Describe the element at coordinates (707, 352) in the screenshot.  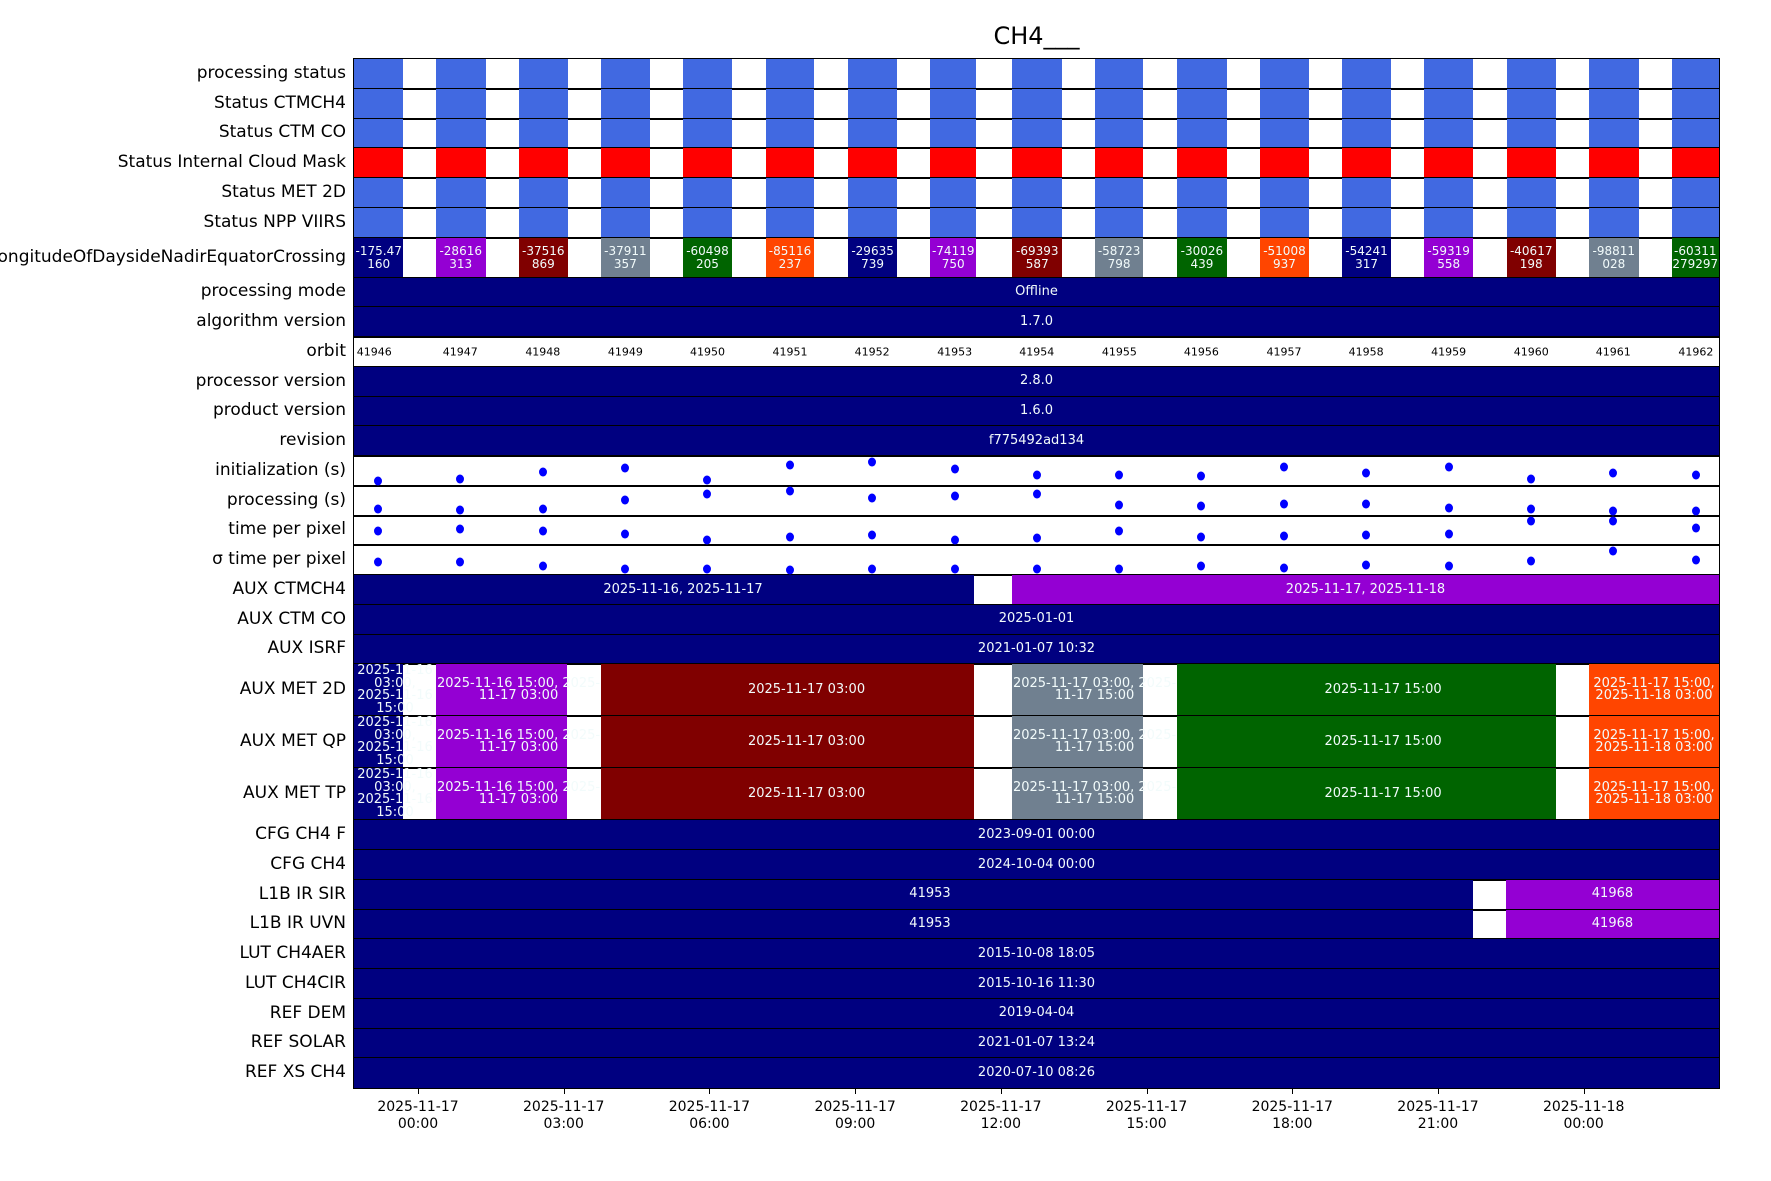
I see `orbit-label: 41950` at that location.